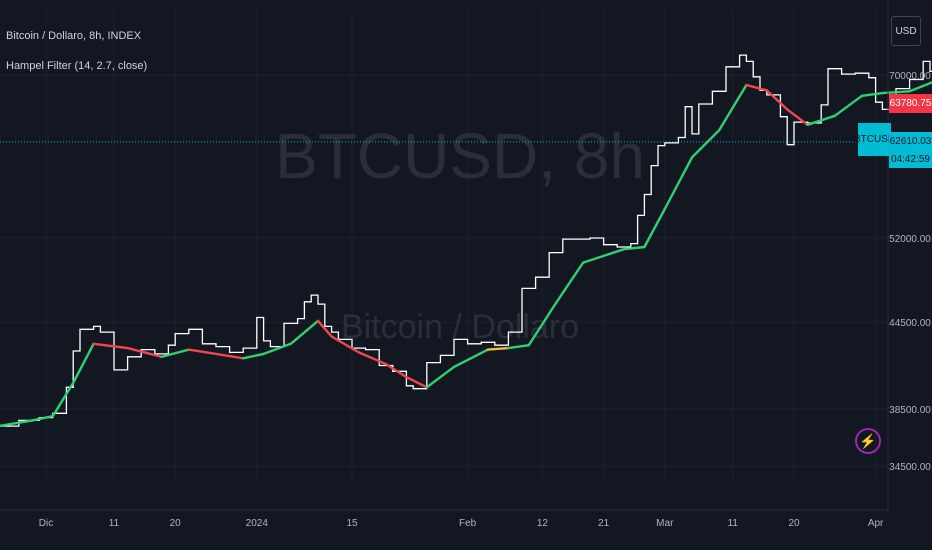 The image size is (932, 550). Describe the element at coordinates (910, 467) in the screenshot. I see `y-tick-label: 34500.00` at that location.